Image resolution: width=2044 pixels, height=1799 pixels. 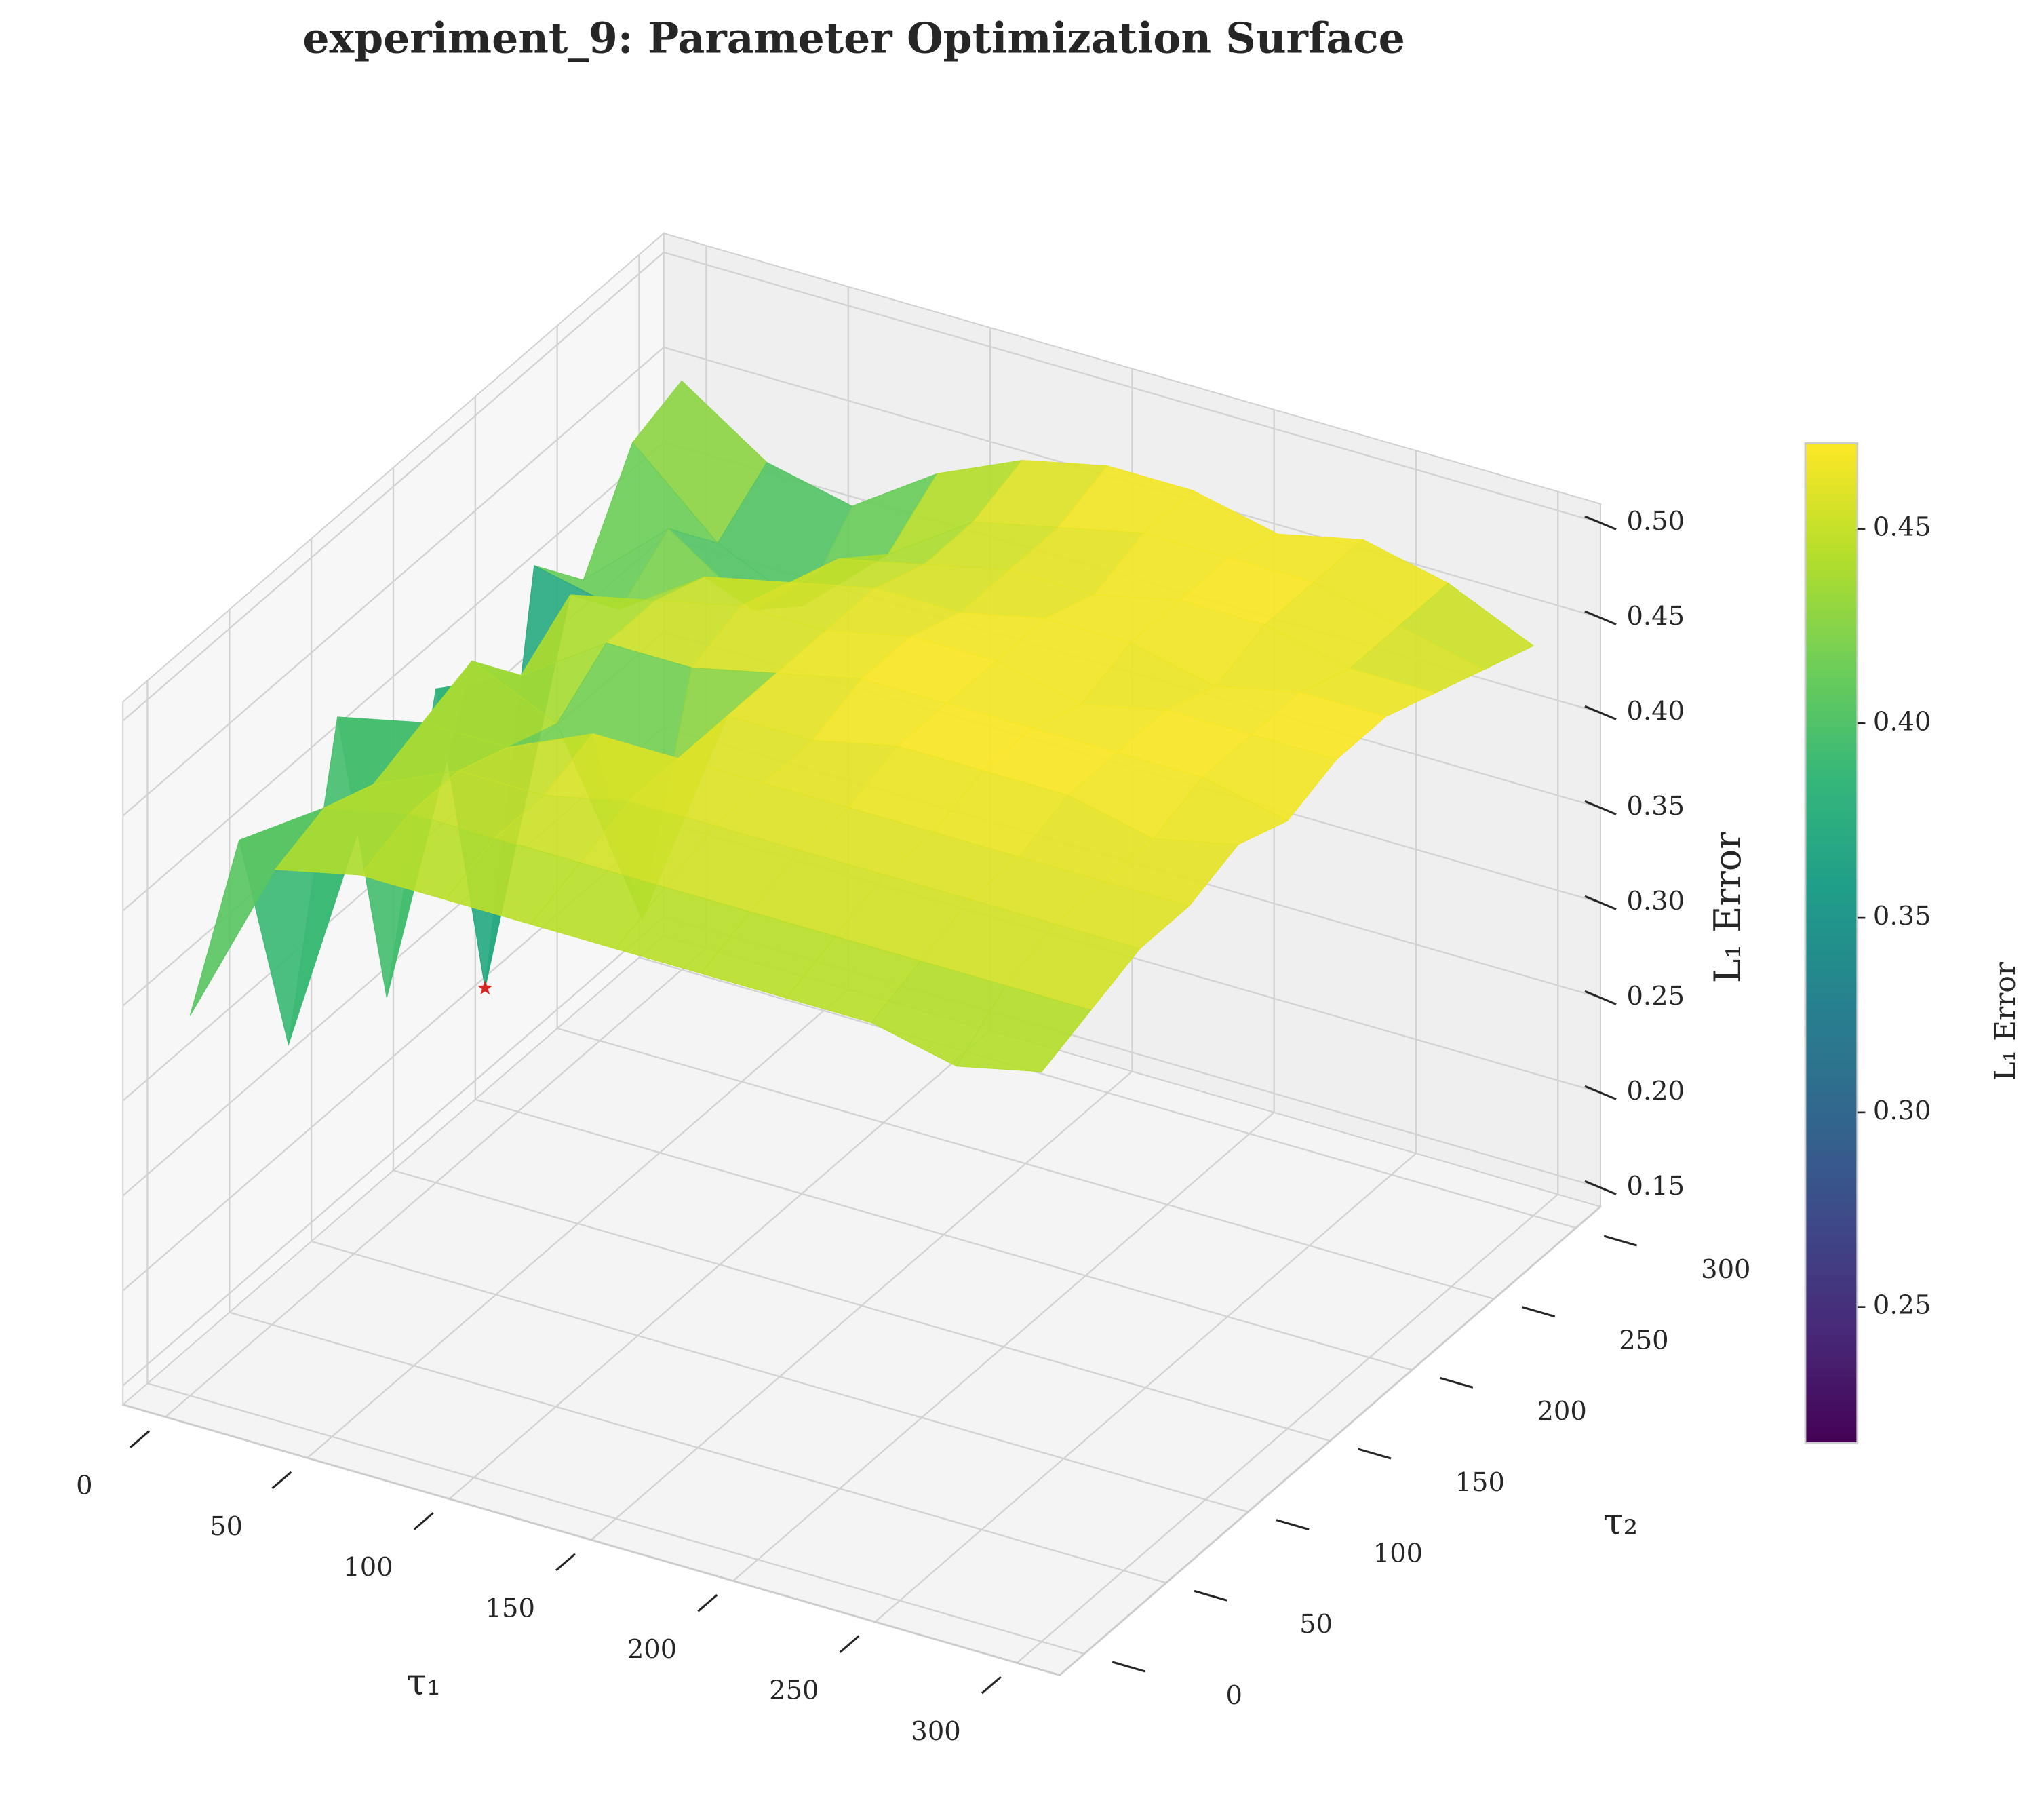 What do you see at coordinates (226, 1526) in the screenshot?
I see `x-tick-label: 50` at bounding box center [226, 1526].